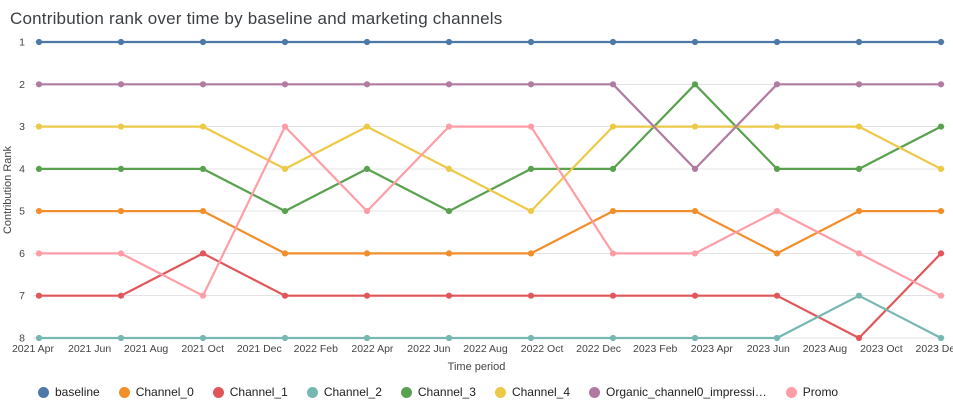 This screenshot has height=414, width=953. What do you see at coordinates (156, 392) in the screenshot?
I see `legend-item-1: Channel_0` at bounding box center [156, 392].